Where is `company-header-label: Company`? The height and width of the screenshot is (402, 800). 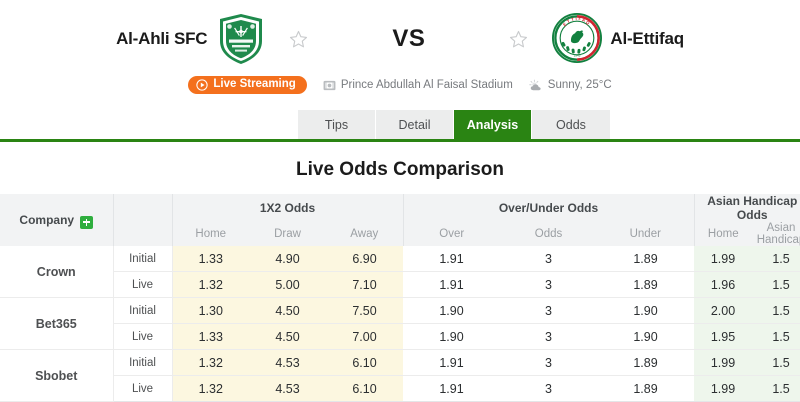 company-header-label: Company is located at coordinates (47, 220).